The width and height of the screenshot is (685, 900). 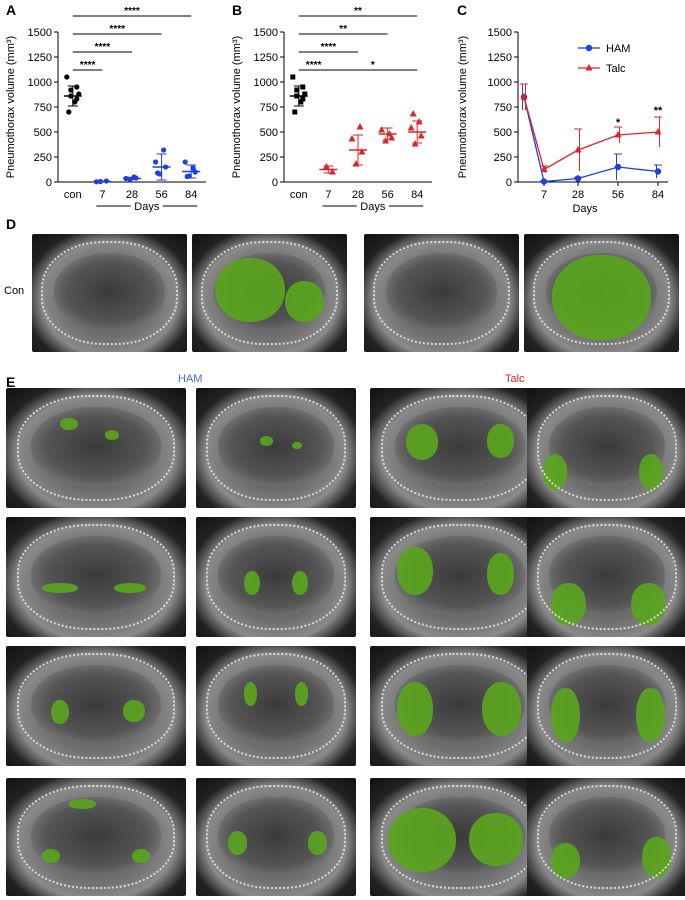 I want to click on panel-letter-b: B, so click(x=237, y=10).